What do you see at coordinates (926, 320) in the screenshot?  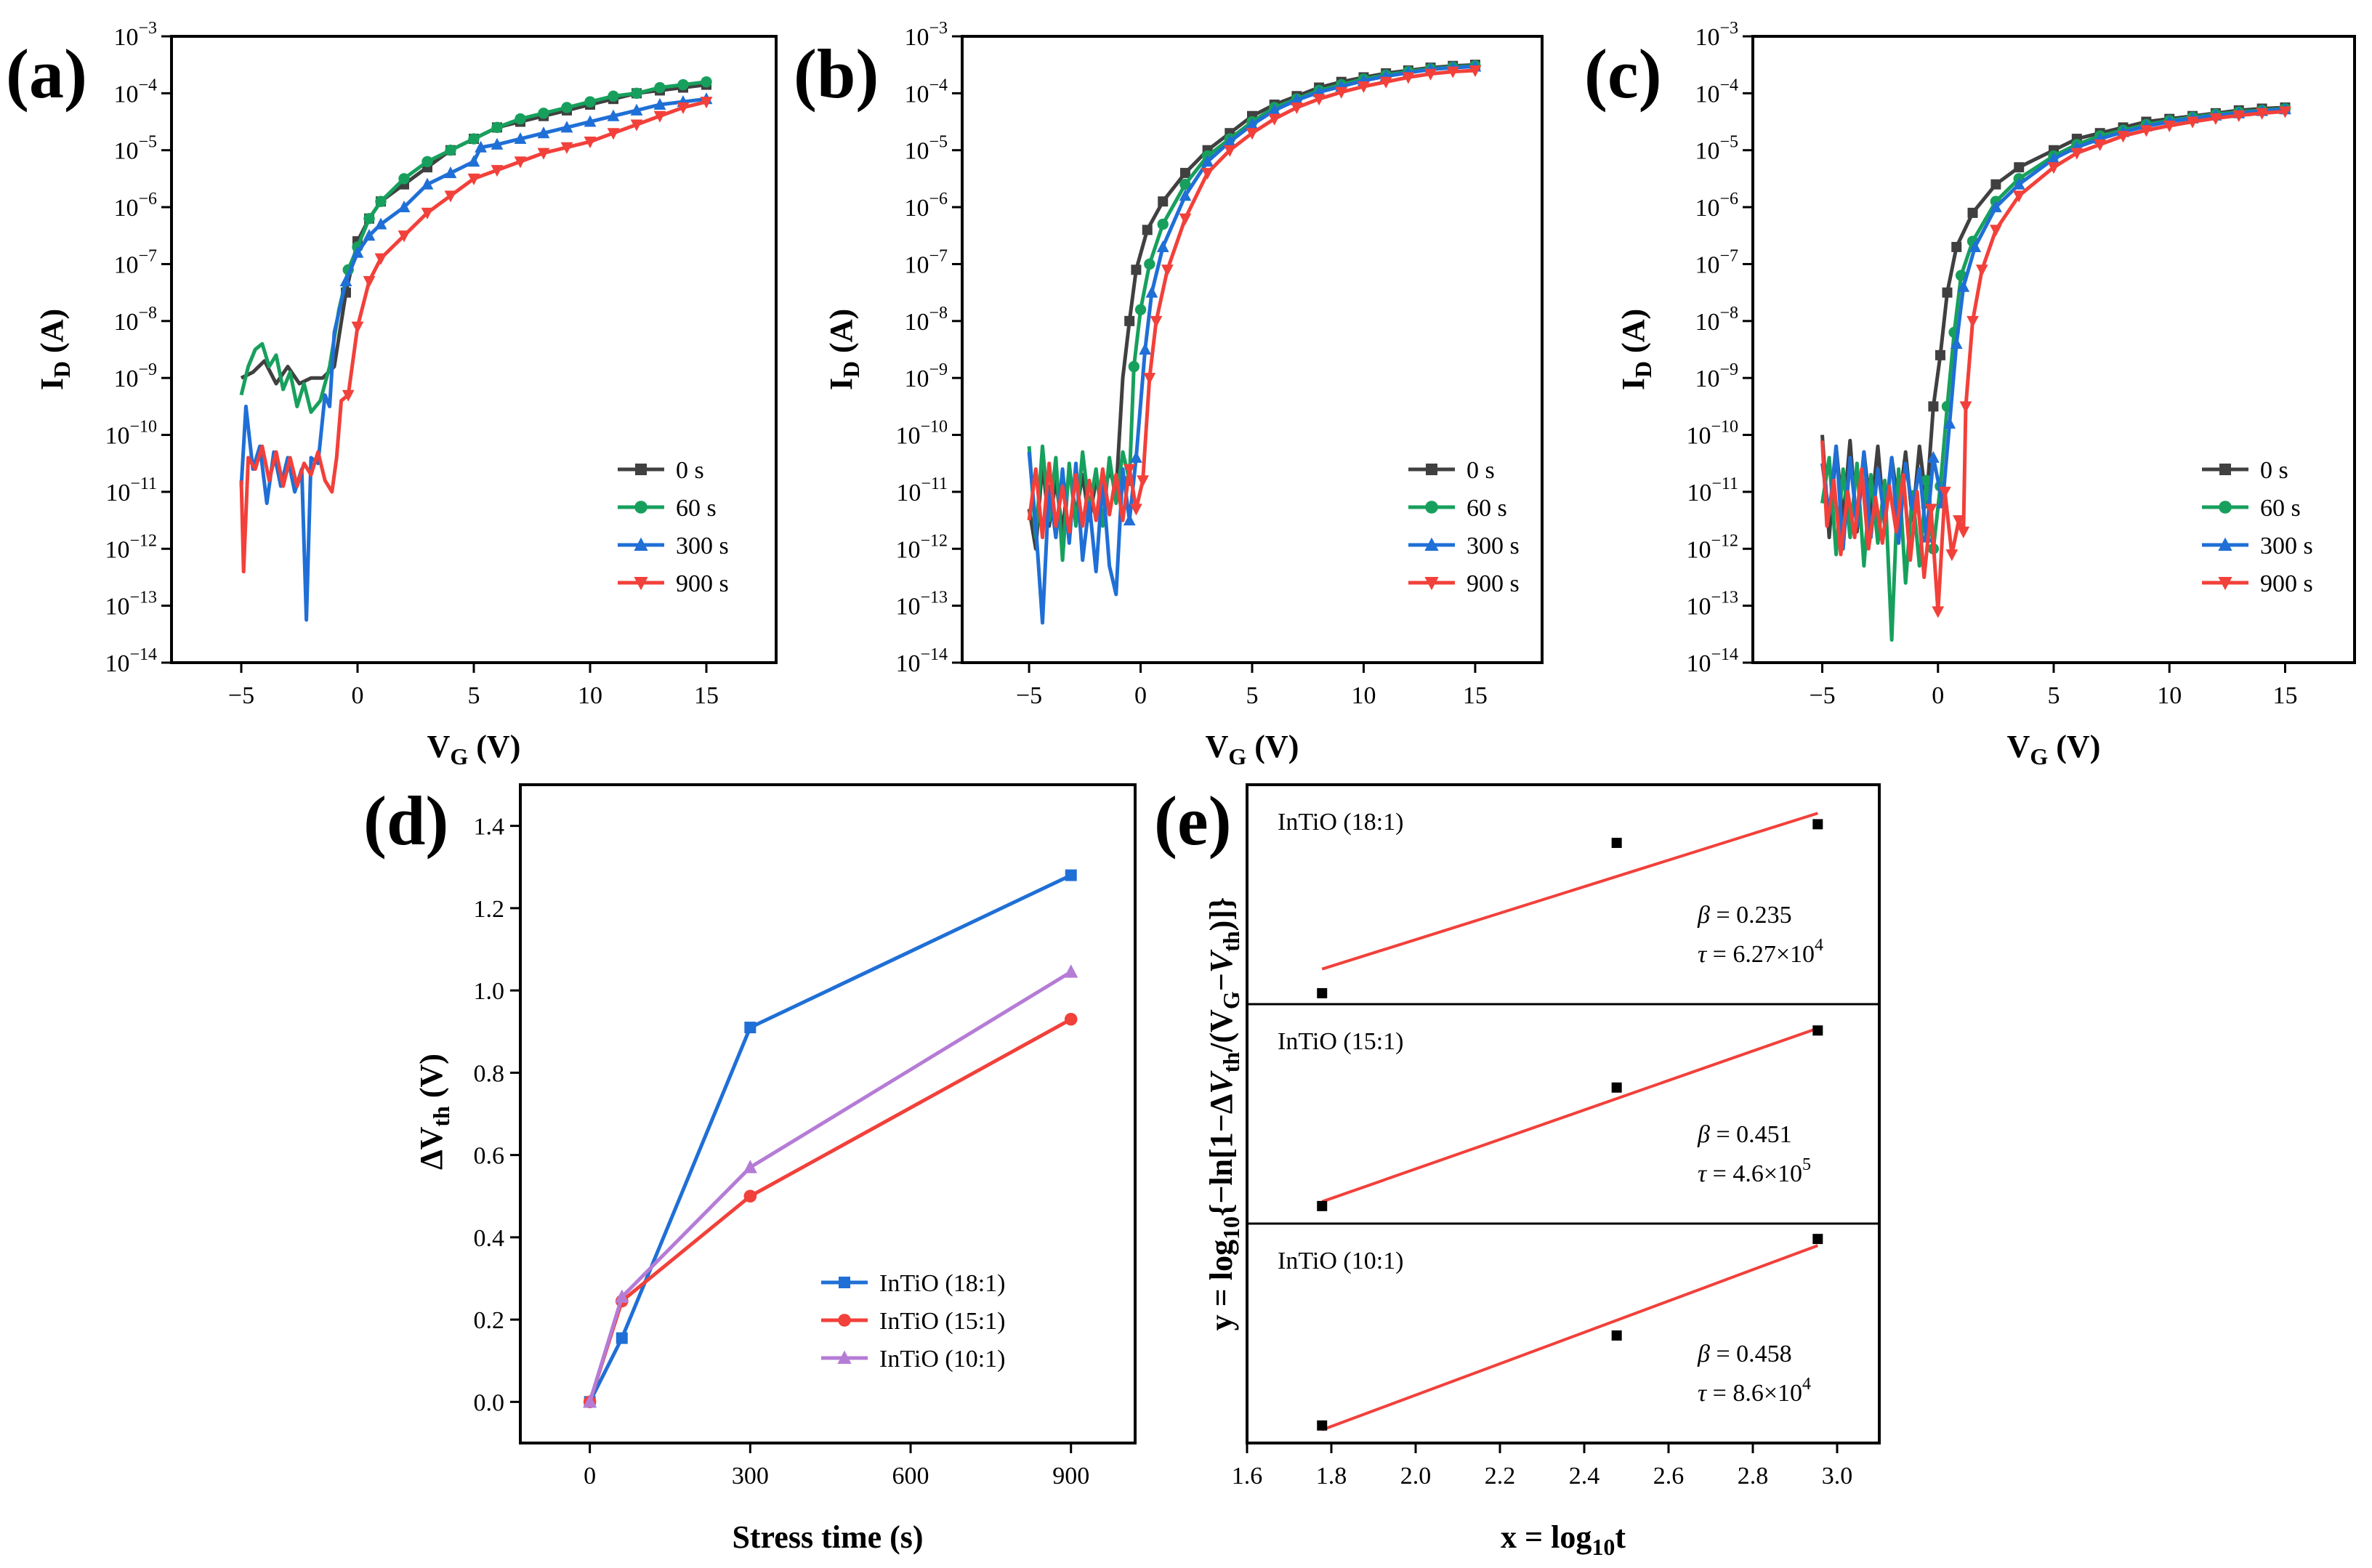 I see `y-tick-label: 10⁻⁸` at bounding box center [926, 320].